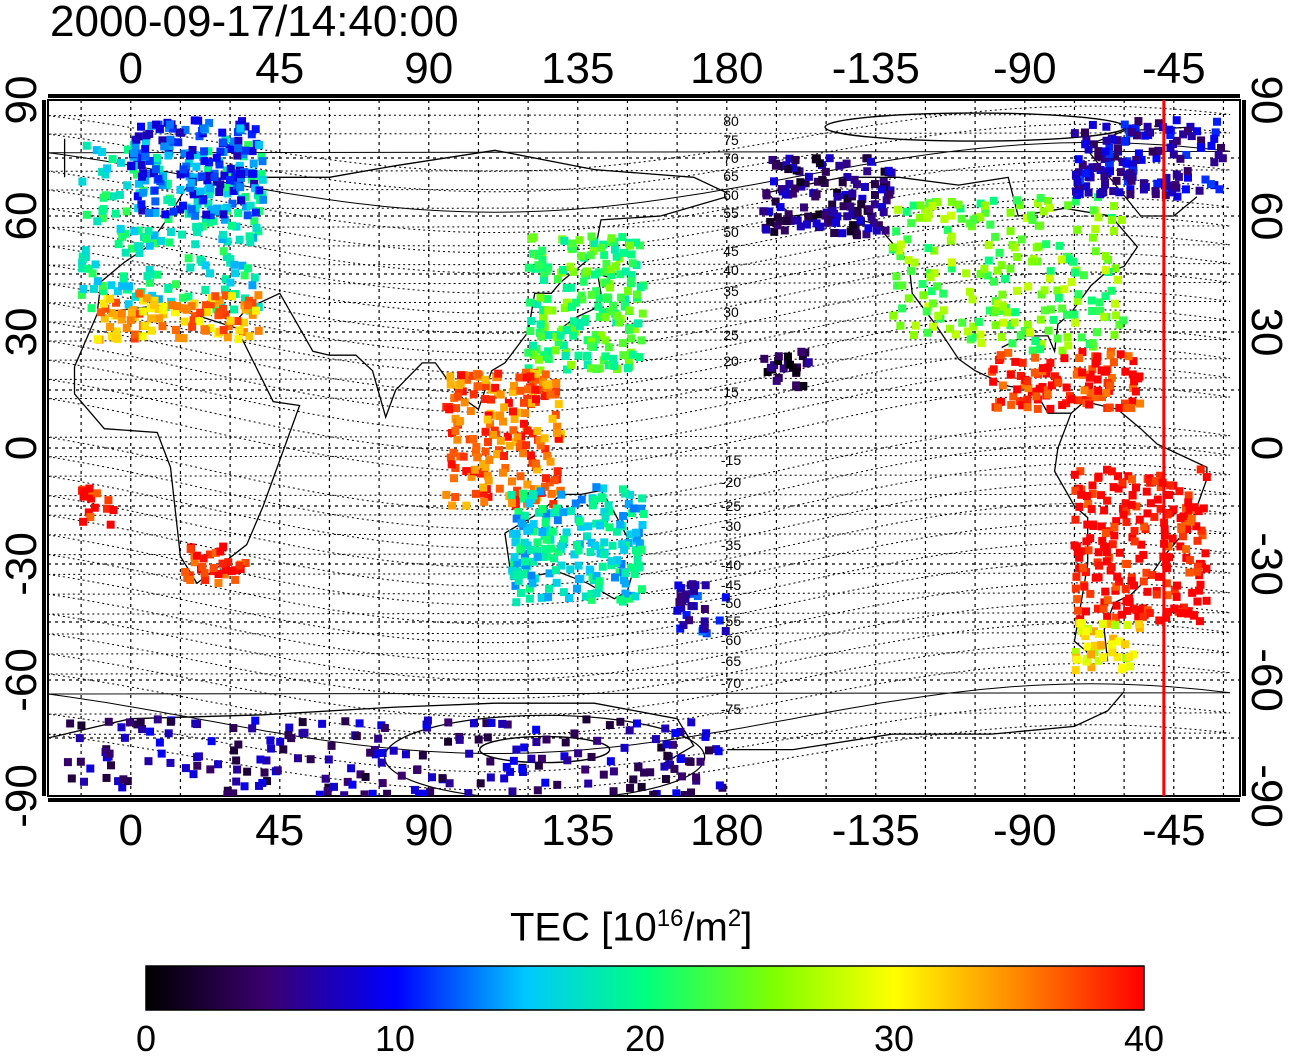 The width and height of the screenshot is (1292, 1060). What do you see at coordinates (731, 335) in the screenshot?
I see `mlat-label-north: 25` at bounding box center [731, 335].